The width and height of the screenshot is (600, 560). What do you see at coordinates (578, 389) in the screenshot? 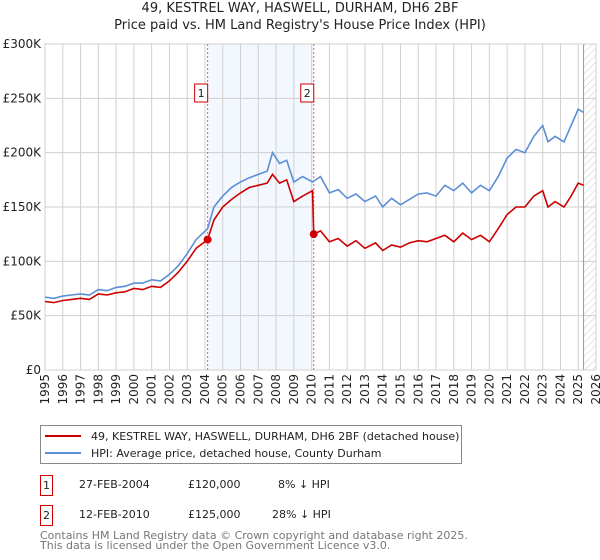
I see `x-tick-label: 2025` at bounding box center [578, 389].